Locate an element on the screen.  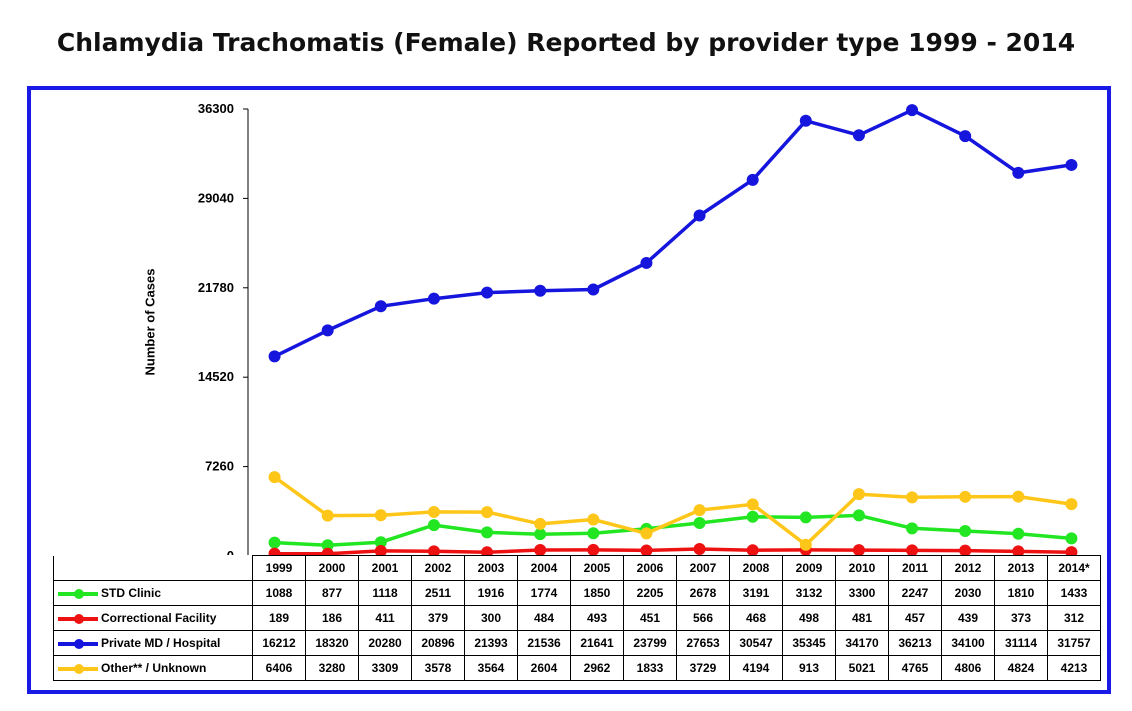
series-name: STD Clinic is located at coordinates (131, 593).